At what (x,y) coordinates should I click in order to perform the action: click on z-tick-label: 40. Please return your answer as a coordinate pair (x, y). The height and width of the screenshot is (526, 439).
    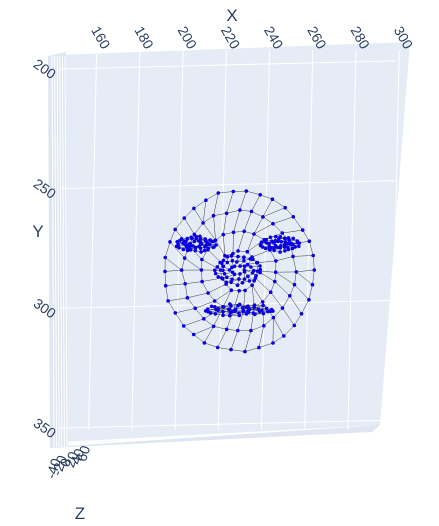
    Looking at the image, I should click on (77, 456).